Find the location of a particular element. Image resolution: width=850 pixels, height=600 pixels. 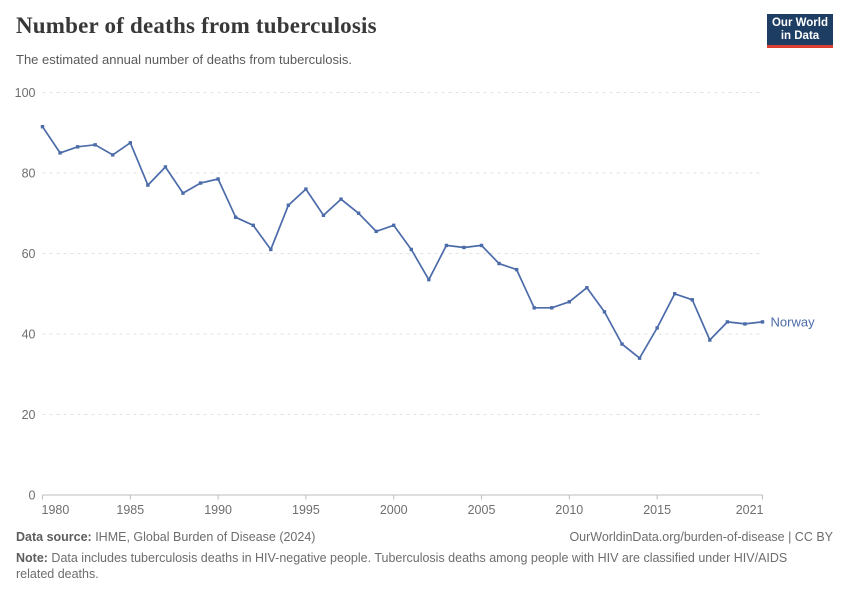

owid-logo: Our World in Data is located at coordinates (800, 31).